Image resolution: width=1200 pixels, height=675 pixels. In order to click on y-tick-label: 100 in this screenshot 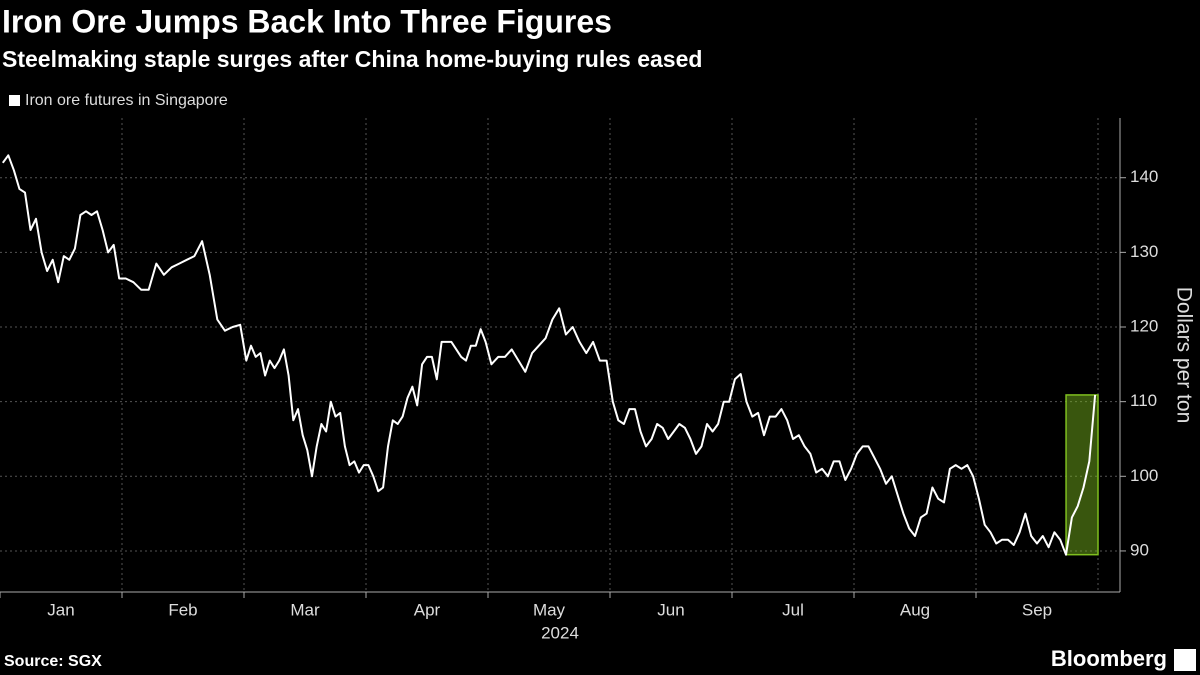, I will do `click(1144, 475)`.